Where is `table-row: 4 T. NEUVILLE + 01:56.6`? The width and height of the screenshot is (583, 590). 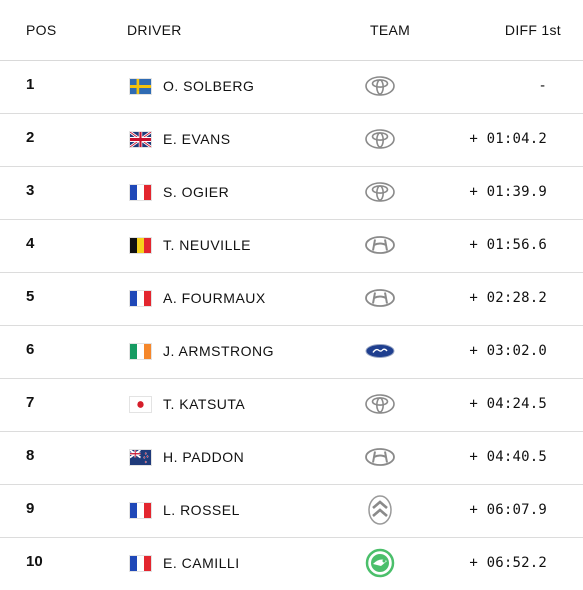 table-row: 4 T. NEUVILLE + 01:56.6 is located at coordinates (291, 246).